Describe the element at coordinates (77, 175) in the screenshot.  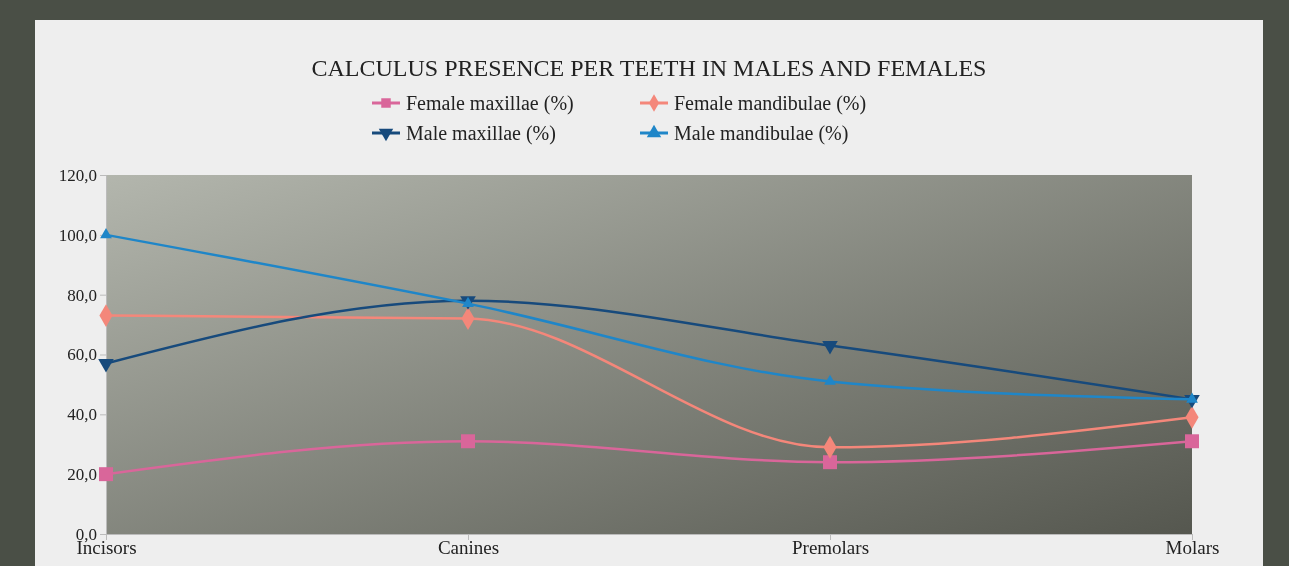
I see `y-tick-label: 120,0` at that location.